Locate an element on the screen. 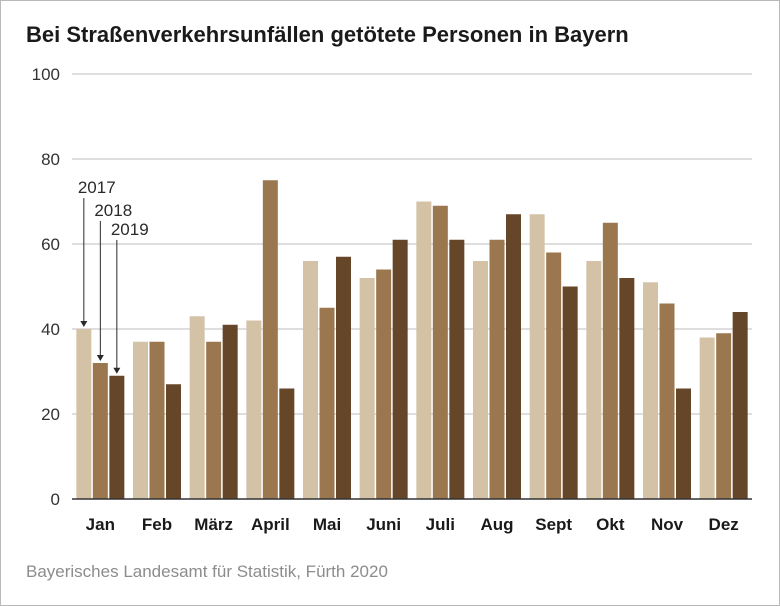 The width and height of the screenshot is (780, 606). x-tick-label: Mai is located at coordinates (327, 524).